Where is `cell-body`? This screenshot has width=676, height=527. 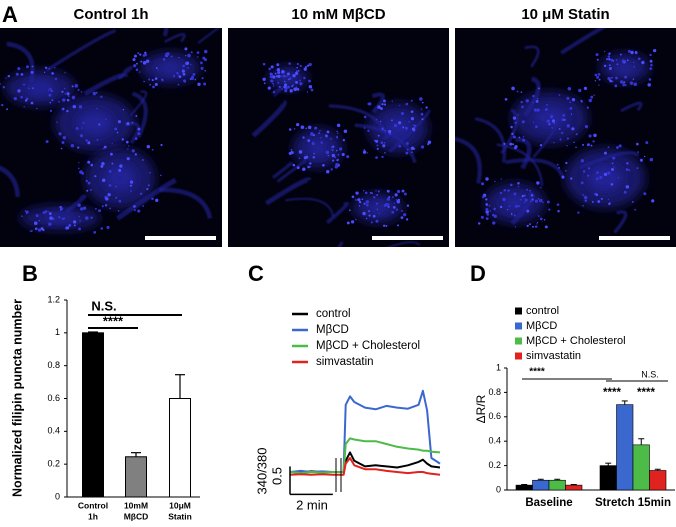 cell-body is located at coordinates (120, 178).